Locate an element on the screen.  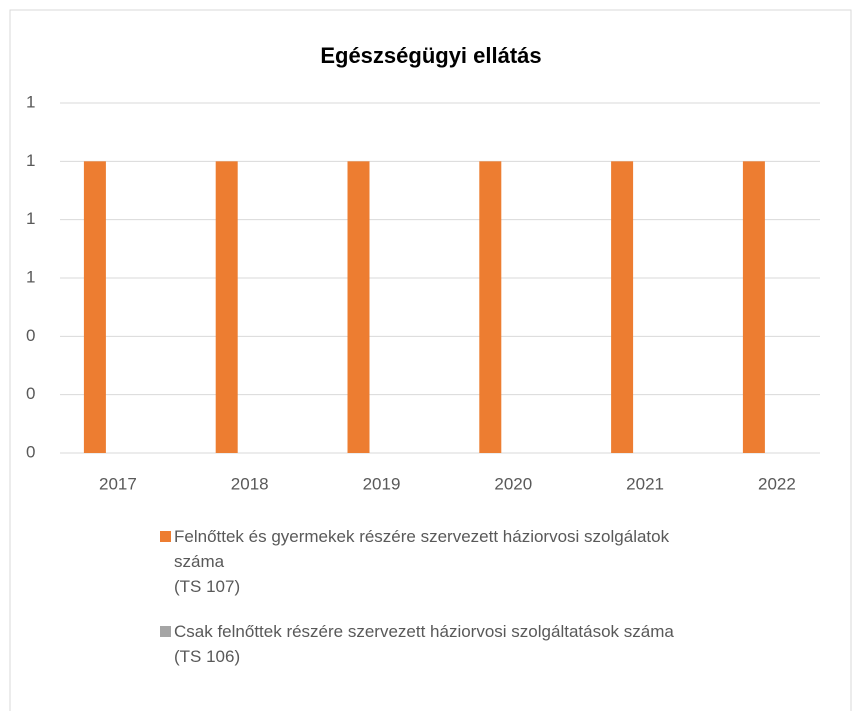
x-tick-label: 2017 is located at coordinates (118, 483).